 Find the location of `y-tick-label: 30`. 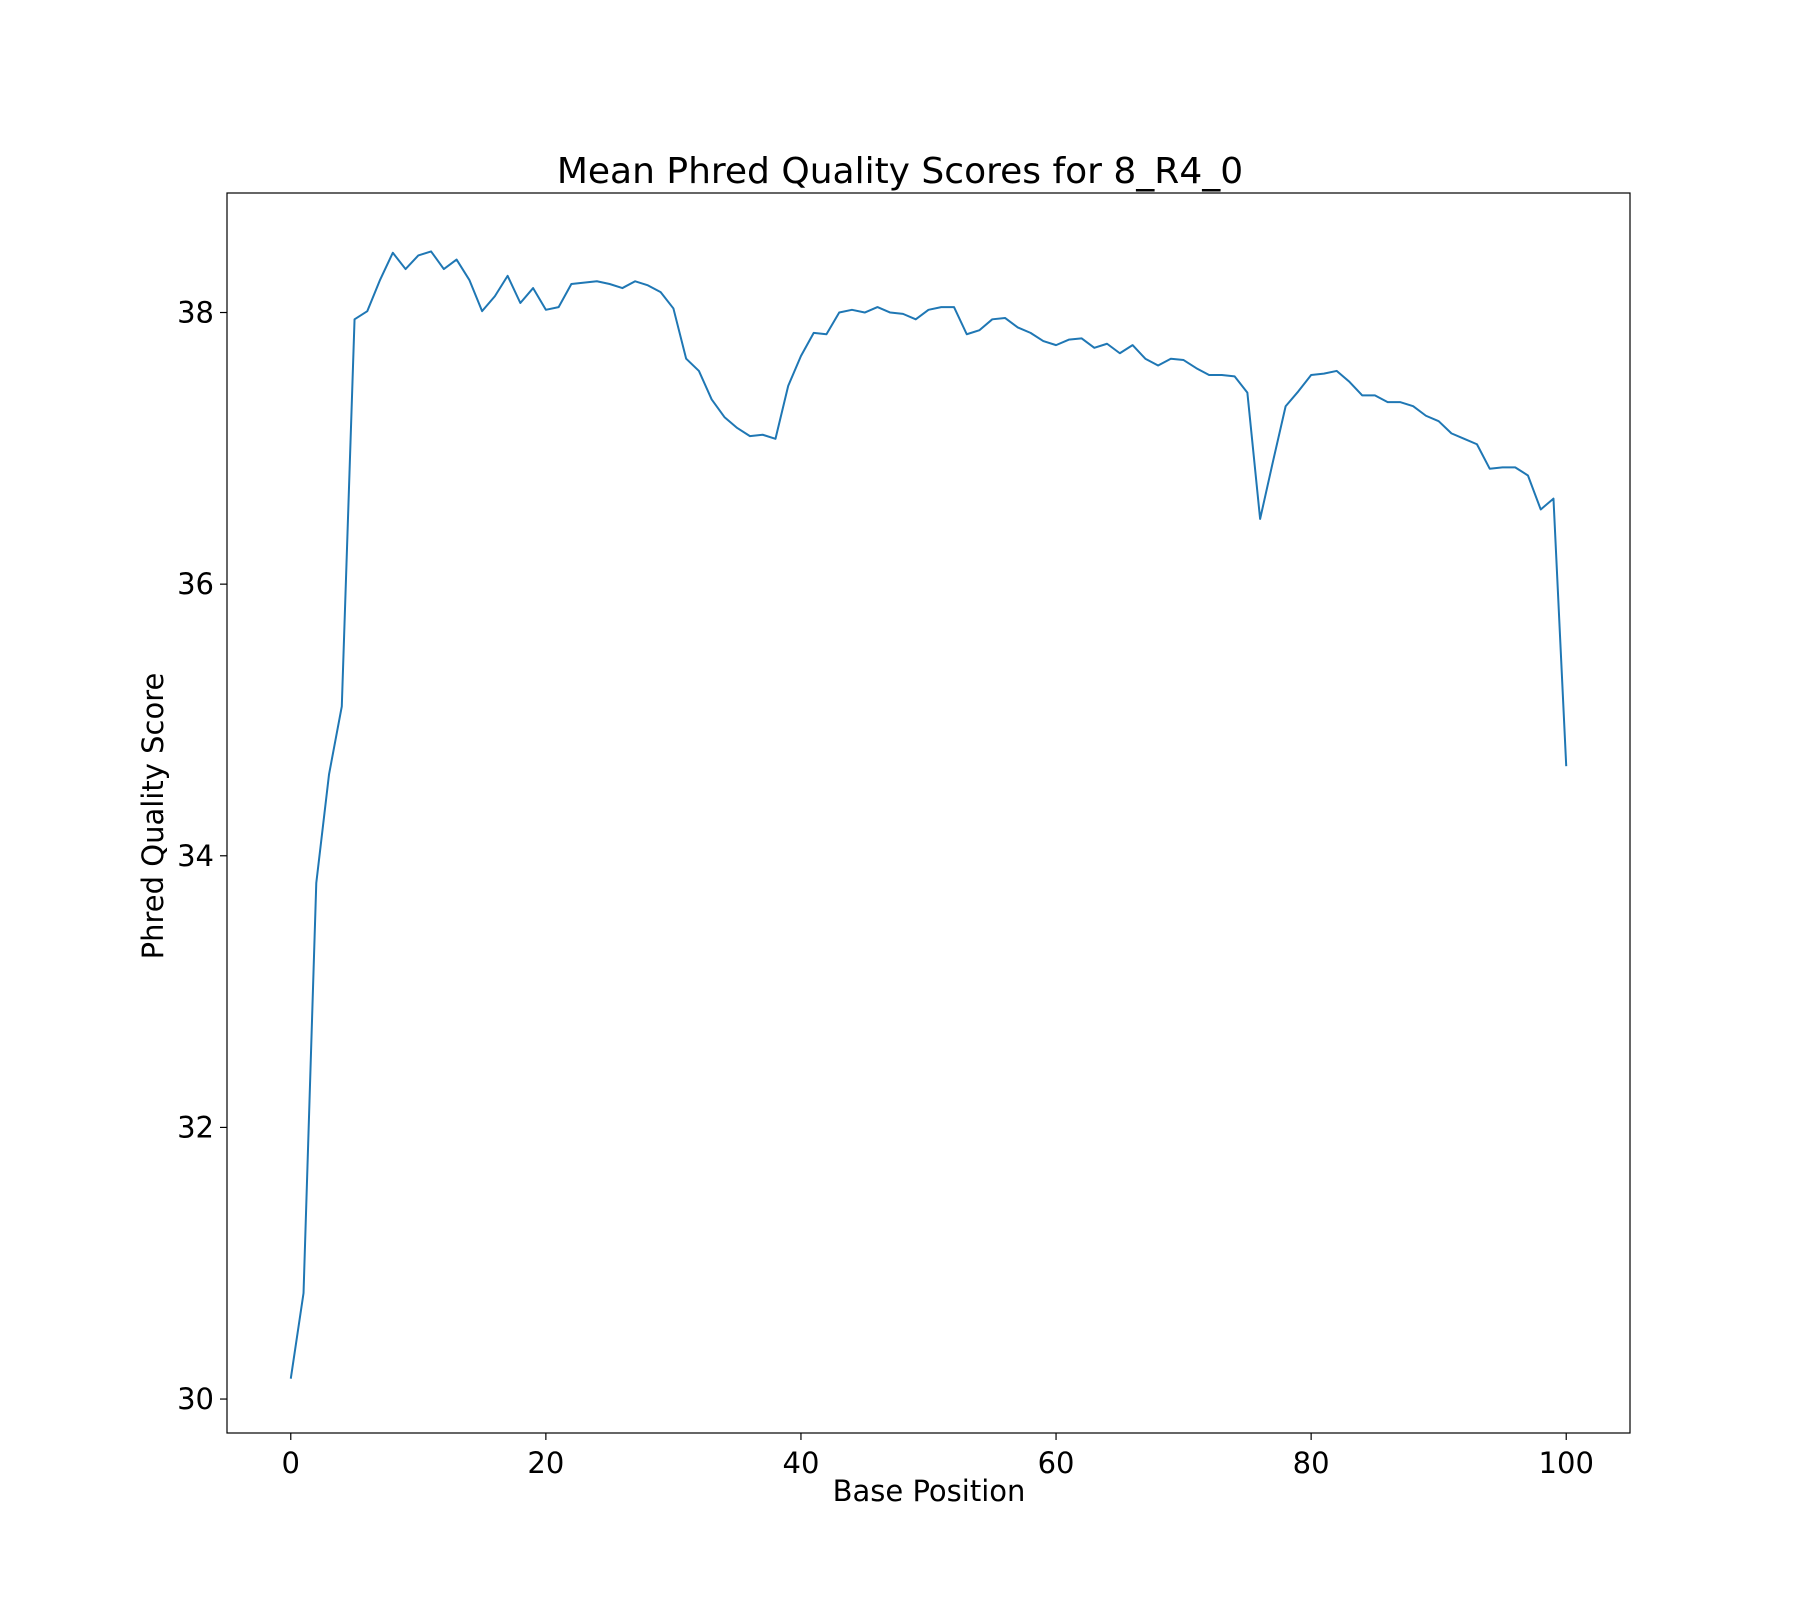

y-tick-label: 30 is located at coordinates (195, 1399).